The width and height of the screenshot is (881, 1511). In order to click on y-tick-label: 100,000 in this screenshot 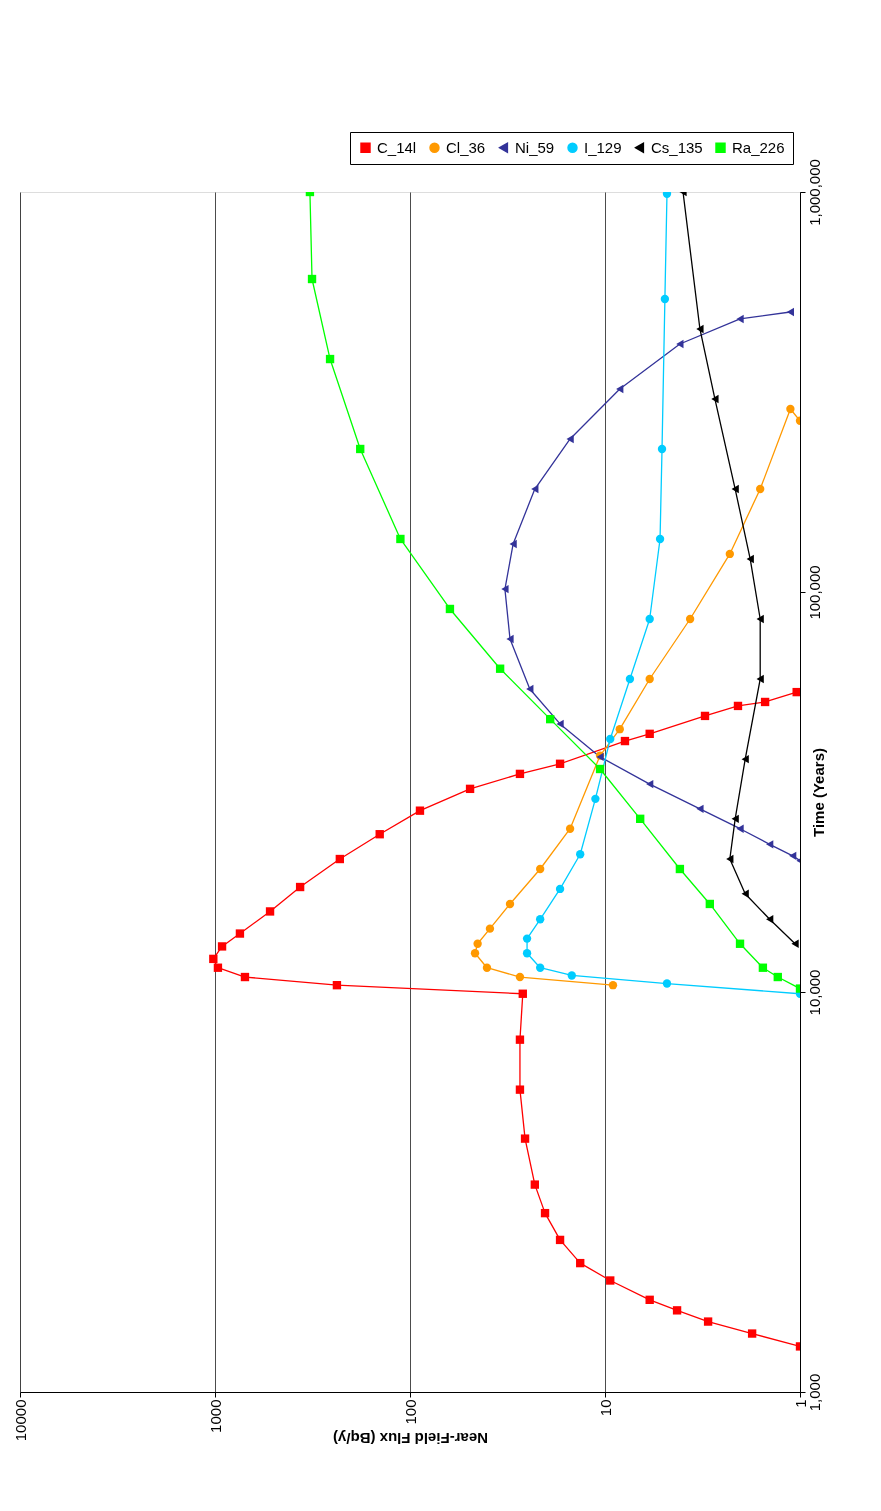, I will do `click(814, 592)`.